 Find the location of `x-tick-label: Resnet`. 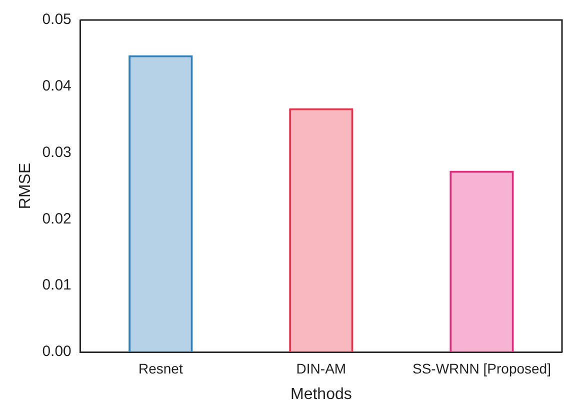

x-tick-label: Resnet is located at coordinates (160, 368).